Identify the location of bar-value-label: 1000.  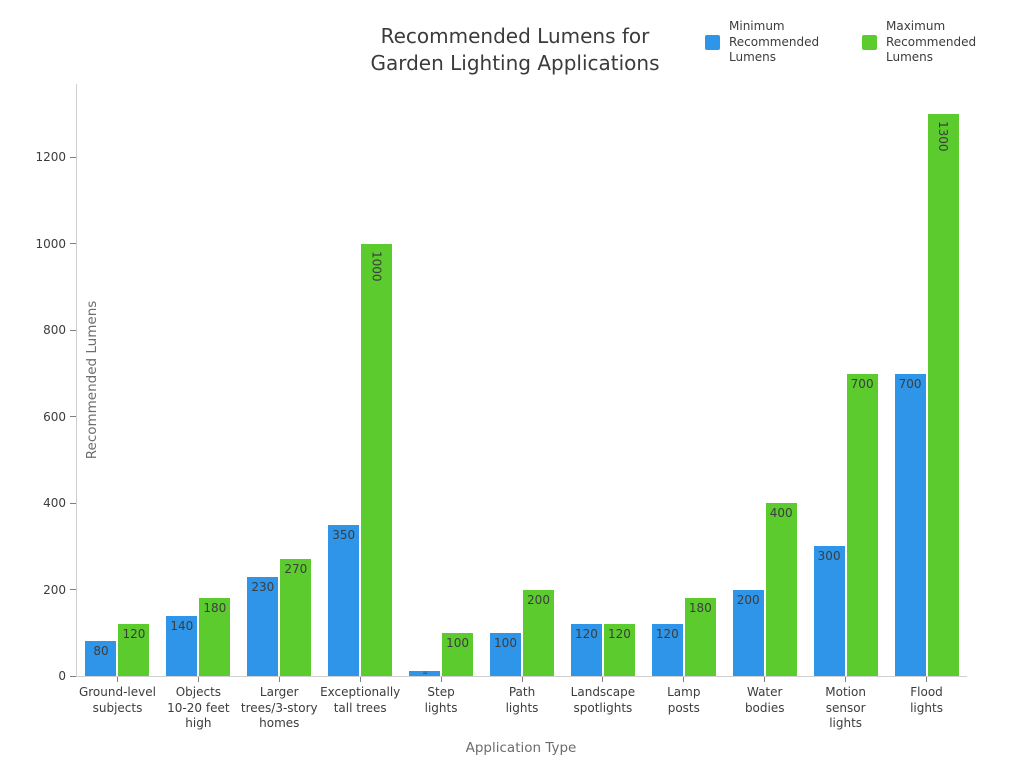
(376, 266).